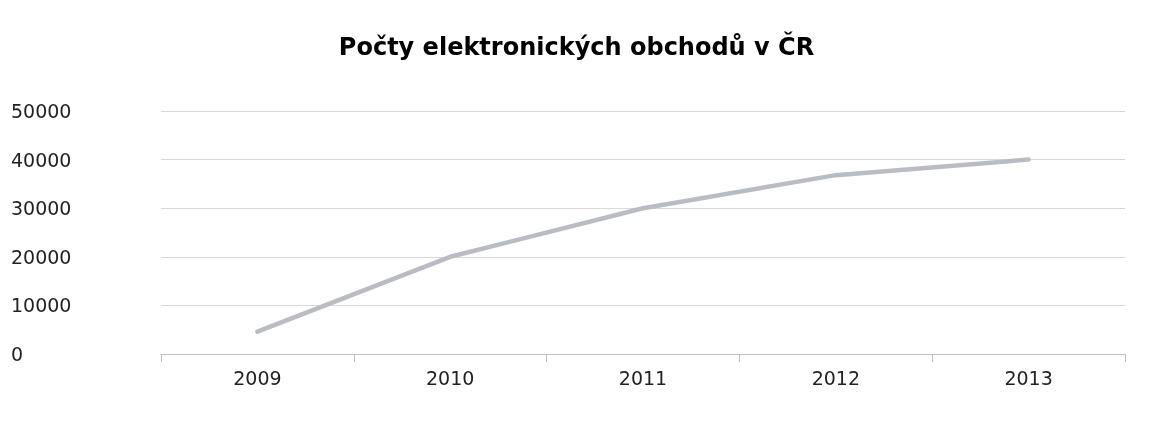  Describe the element at coordinates (41, 256) in the screenshot. I see `y-tick-label: 20000` at that location.